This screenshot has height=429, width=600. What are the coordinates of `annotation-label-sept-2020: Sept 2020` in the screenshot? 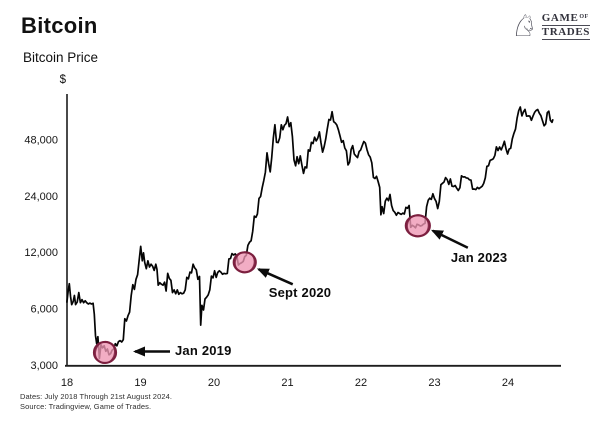 It's located at (300, 293).